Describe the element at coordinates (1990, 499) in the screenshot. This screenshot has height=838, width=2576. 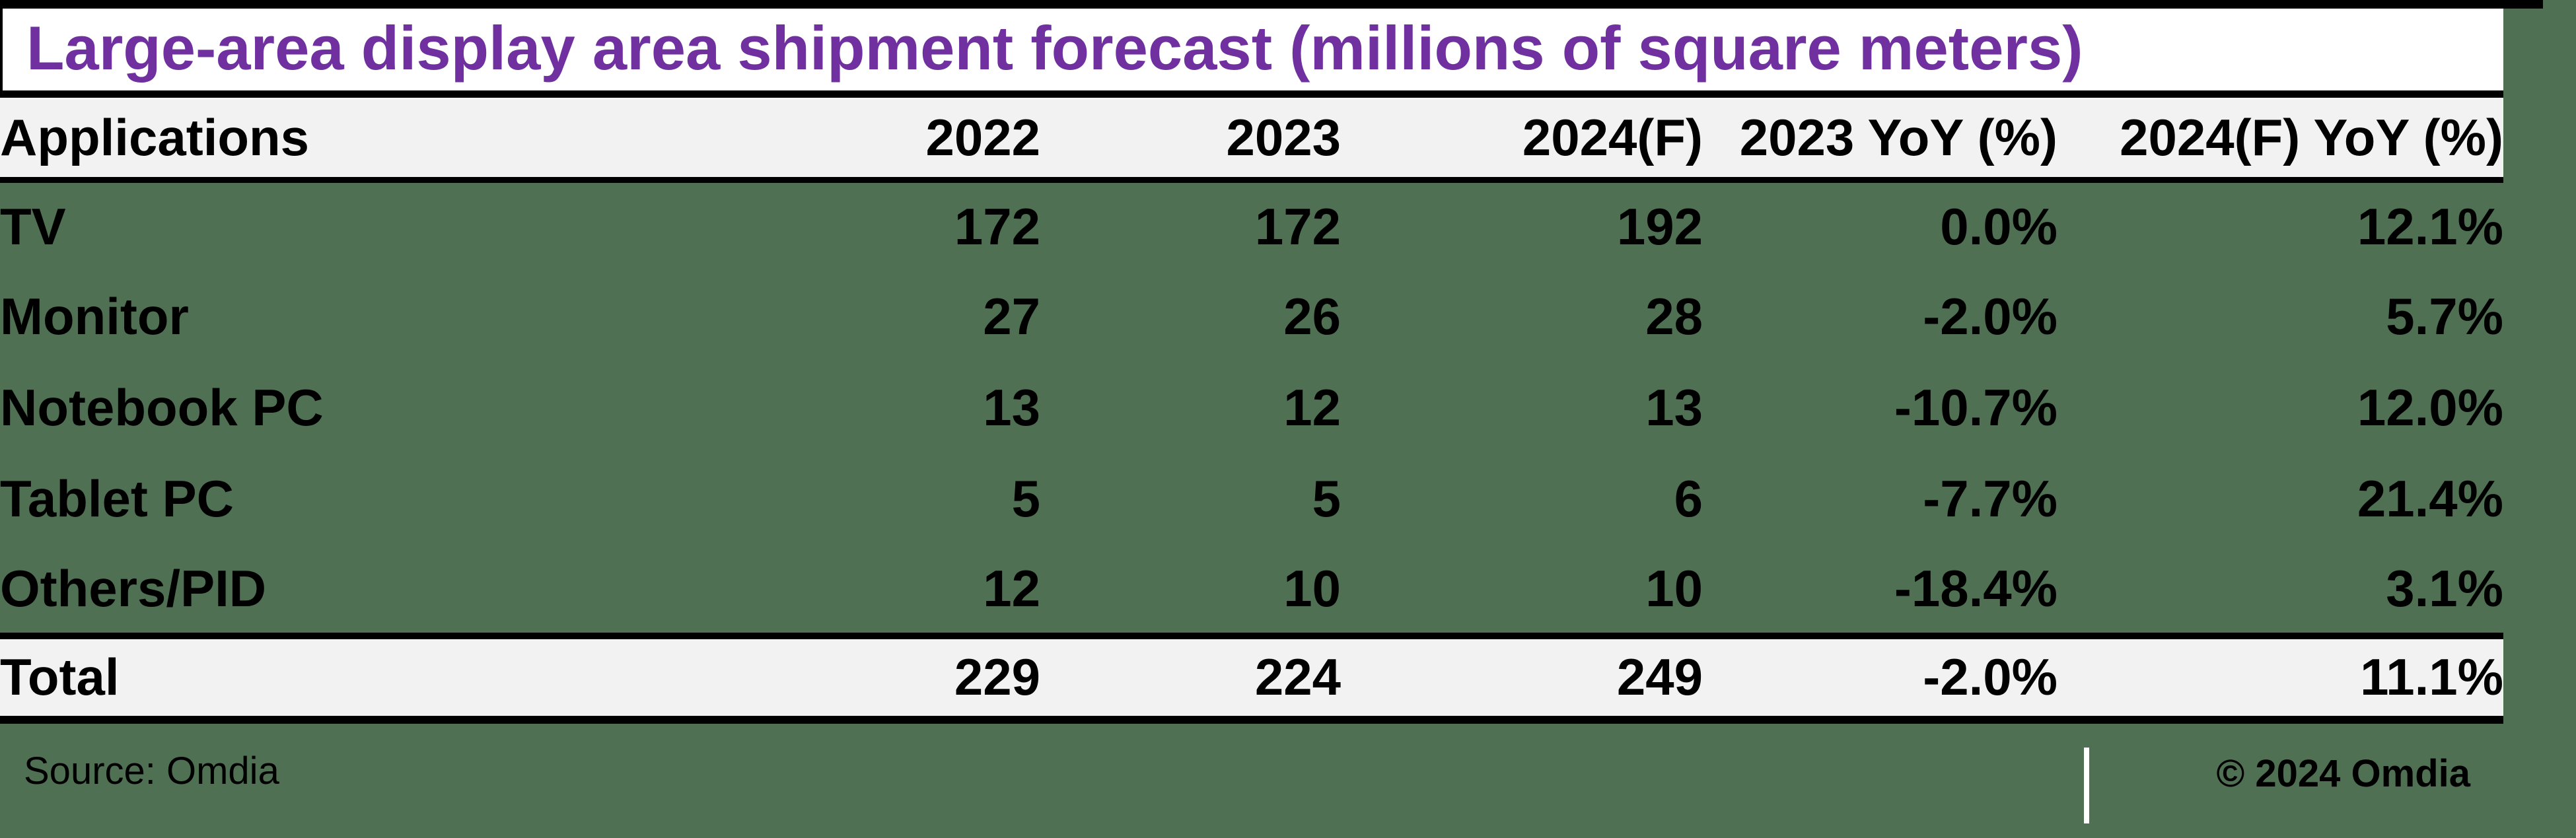
I see `cell-value: -7.7%` at that location.